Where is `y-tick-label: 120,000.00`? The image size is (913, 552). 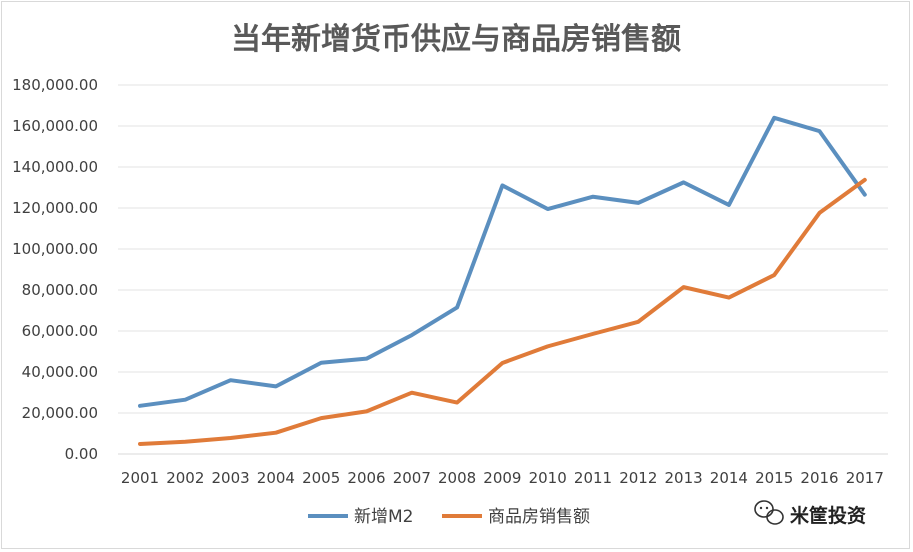 y-tick-label: 120,000.00 is located at coordinates (55, 208).